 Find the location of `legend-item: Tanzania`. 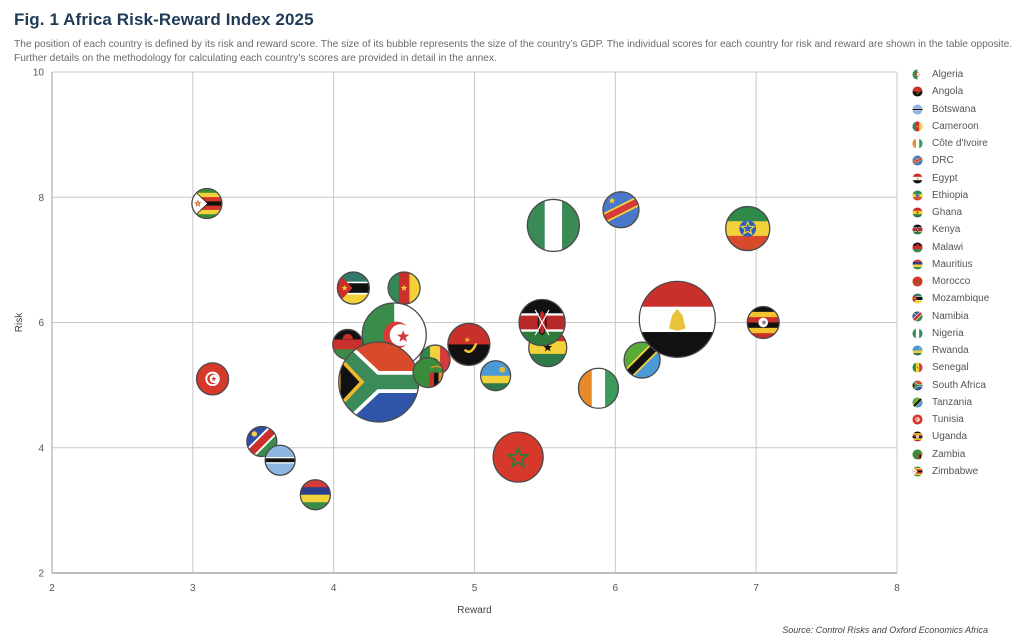

legend-item: Tanzania is located at coordinates (950, 402).